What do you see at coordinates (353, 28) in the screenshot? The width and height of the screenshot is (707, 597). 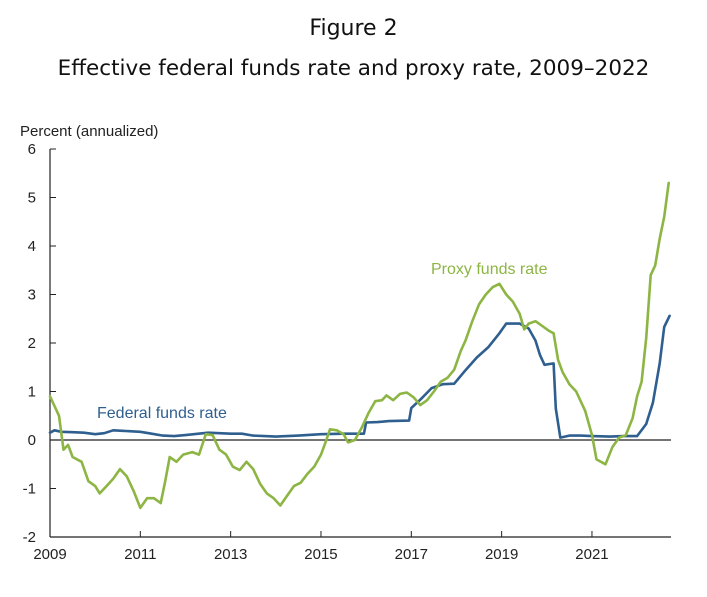 I see `figure-label: Figure 2` at bounding box center [353, 28].